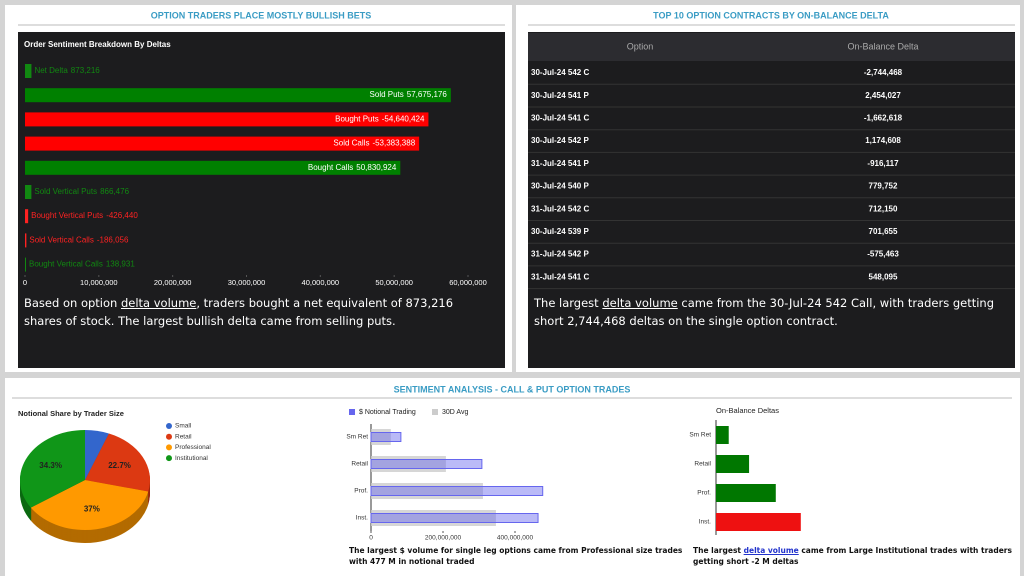 The height and width of the screenshot is (576, 1024). What do you see at coordinates (403, 119) in the screenshot?
I see `value-label: -54,640,424` at bounding box center [403, 119].